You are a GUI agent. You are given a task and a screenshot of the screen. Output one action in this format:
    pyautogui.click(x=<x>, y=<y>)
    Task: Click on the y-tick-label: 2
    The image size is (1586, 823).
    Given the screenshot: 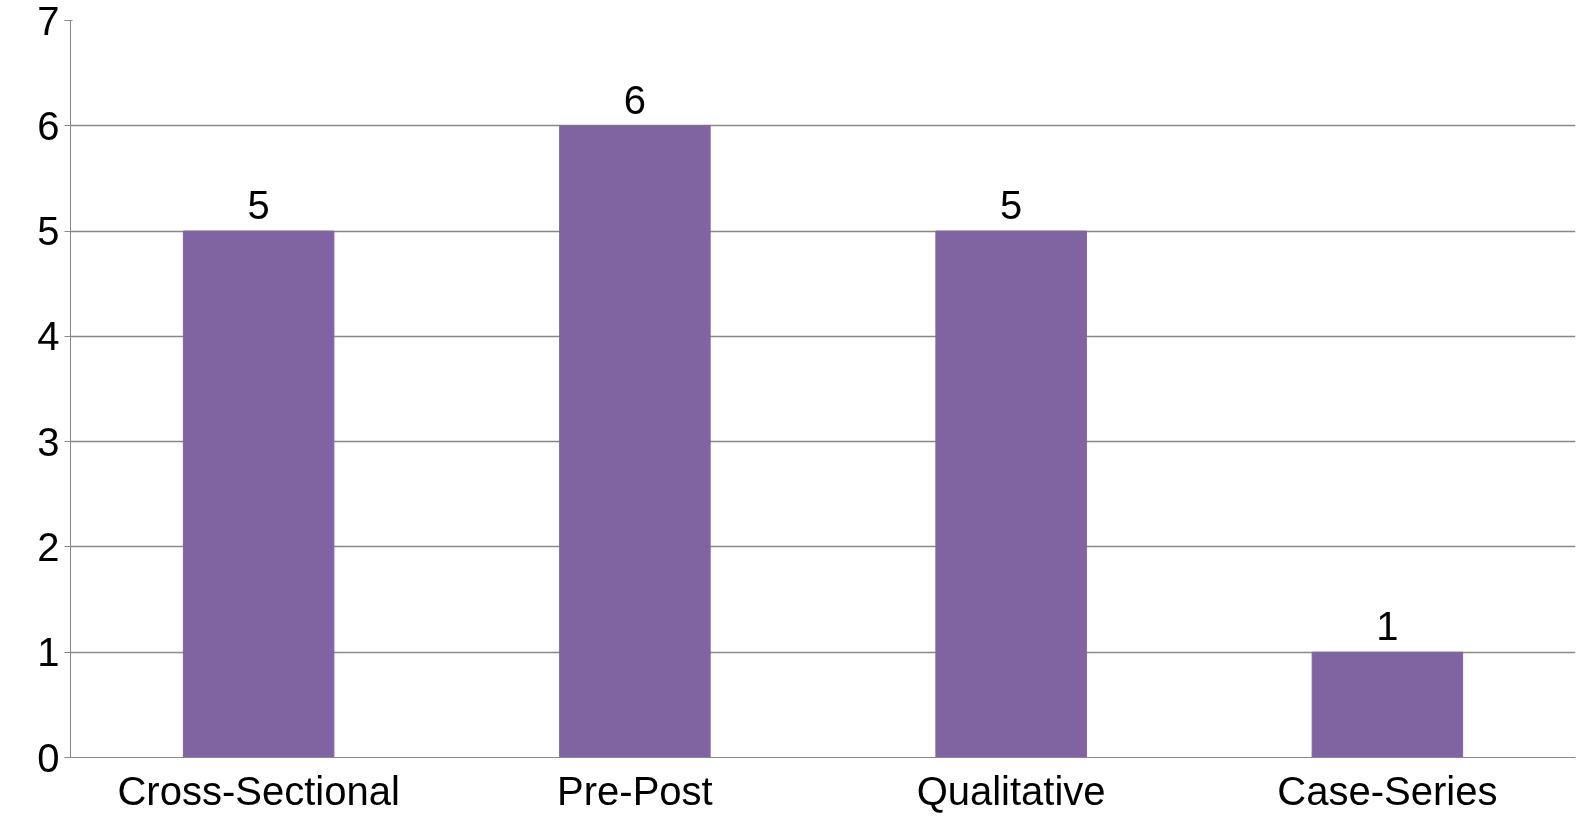 What is the action you would take?
    pyautogui.click(x=48, y=546)
    